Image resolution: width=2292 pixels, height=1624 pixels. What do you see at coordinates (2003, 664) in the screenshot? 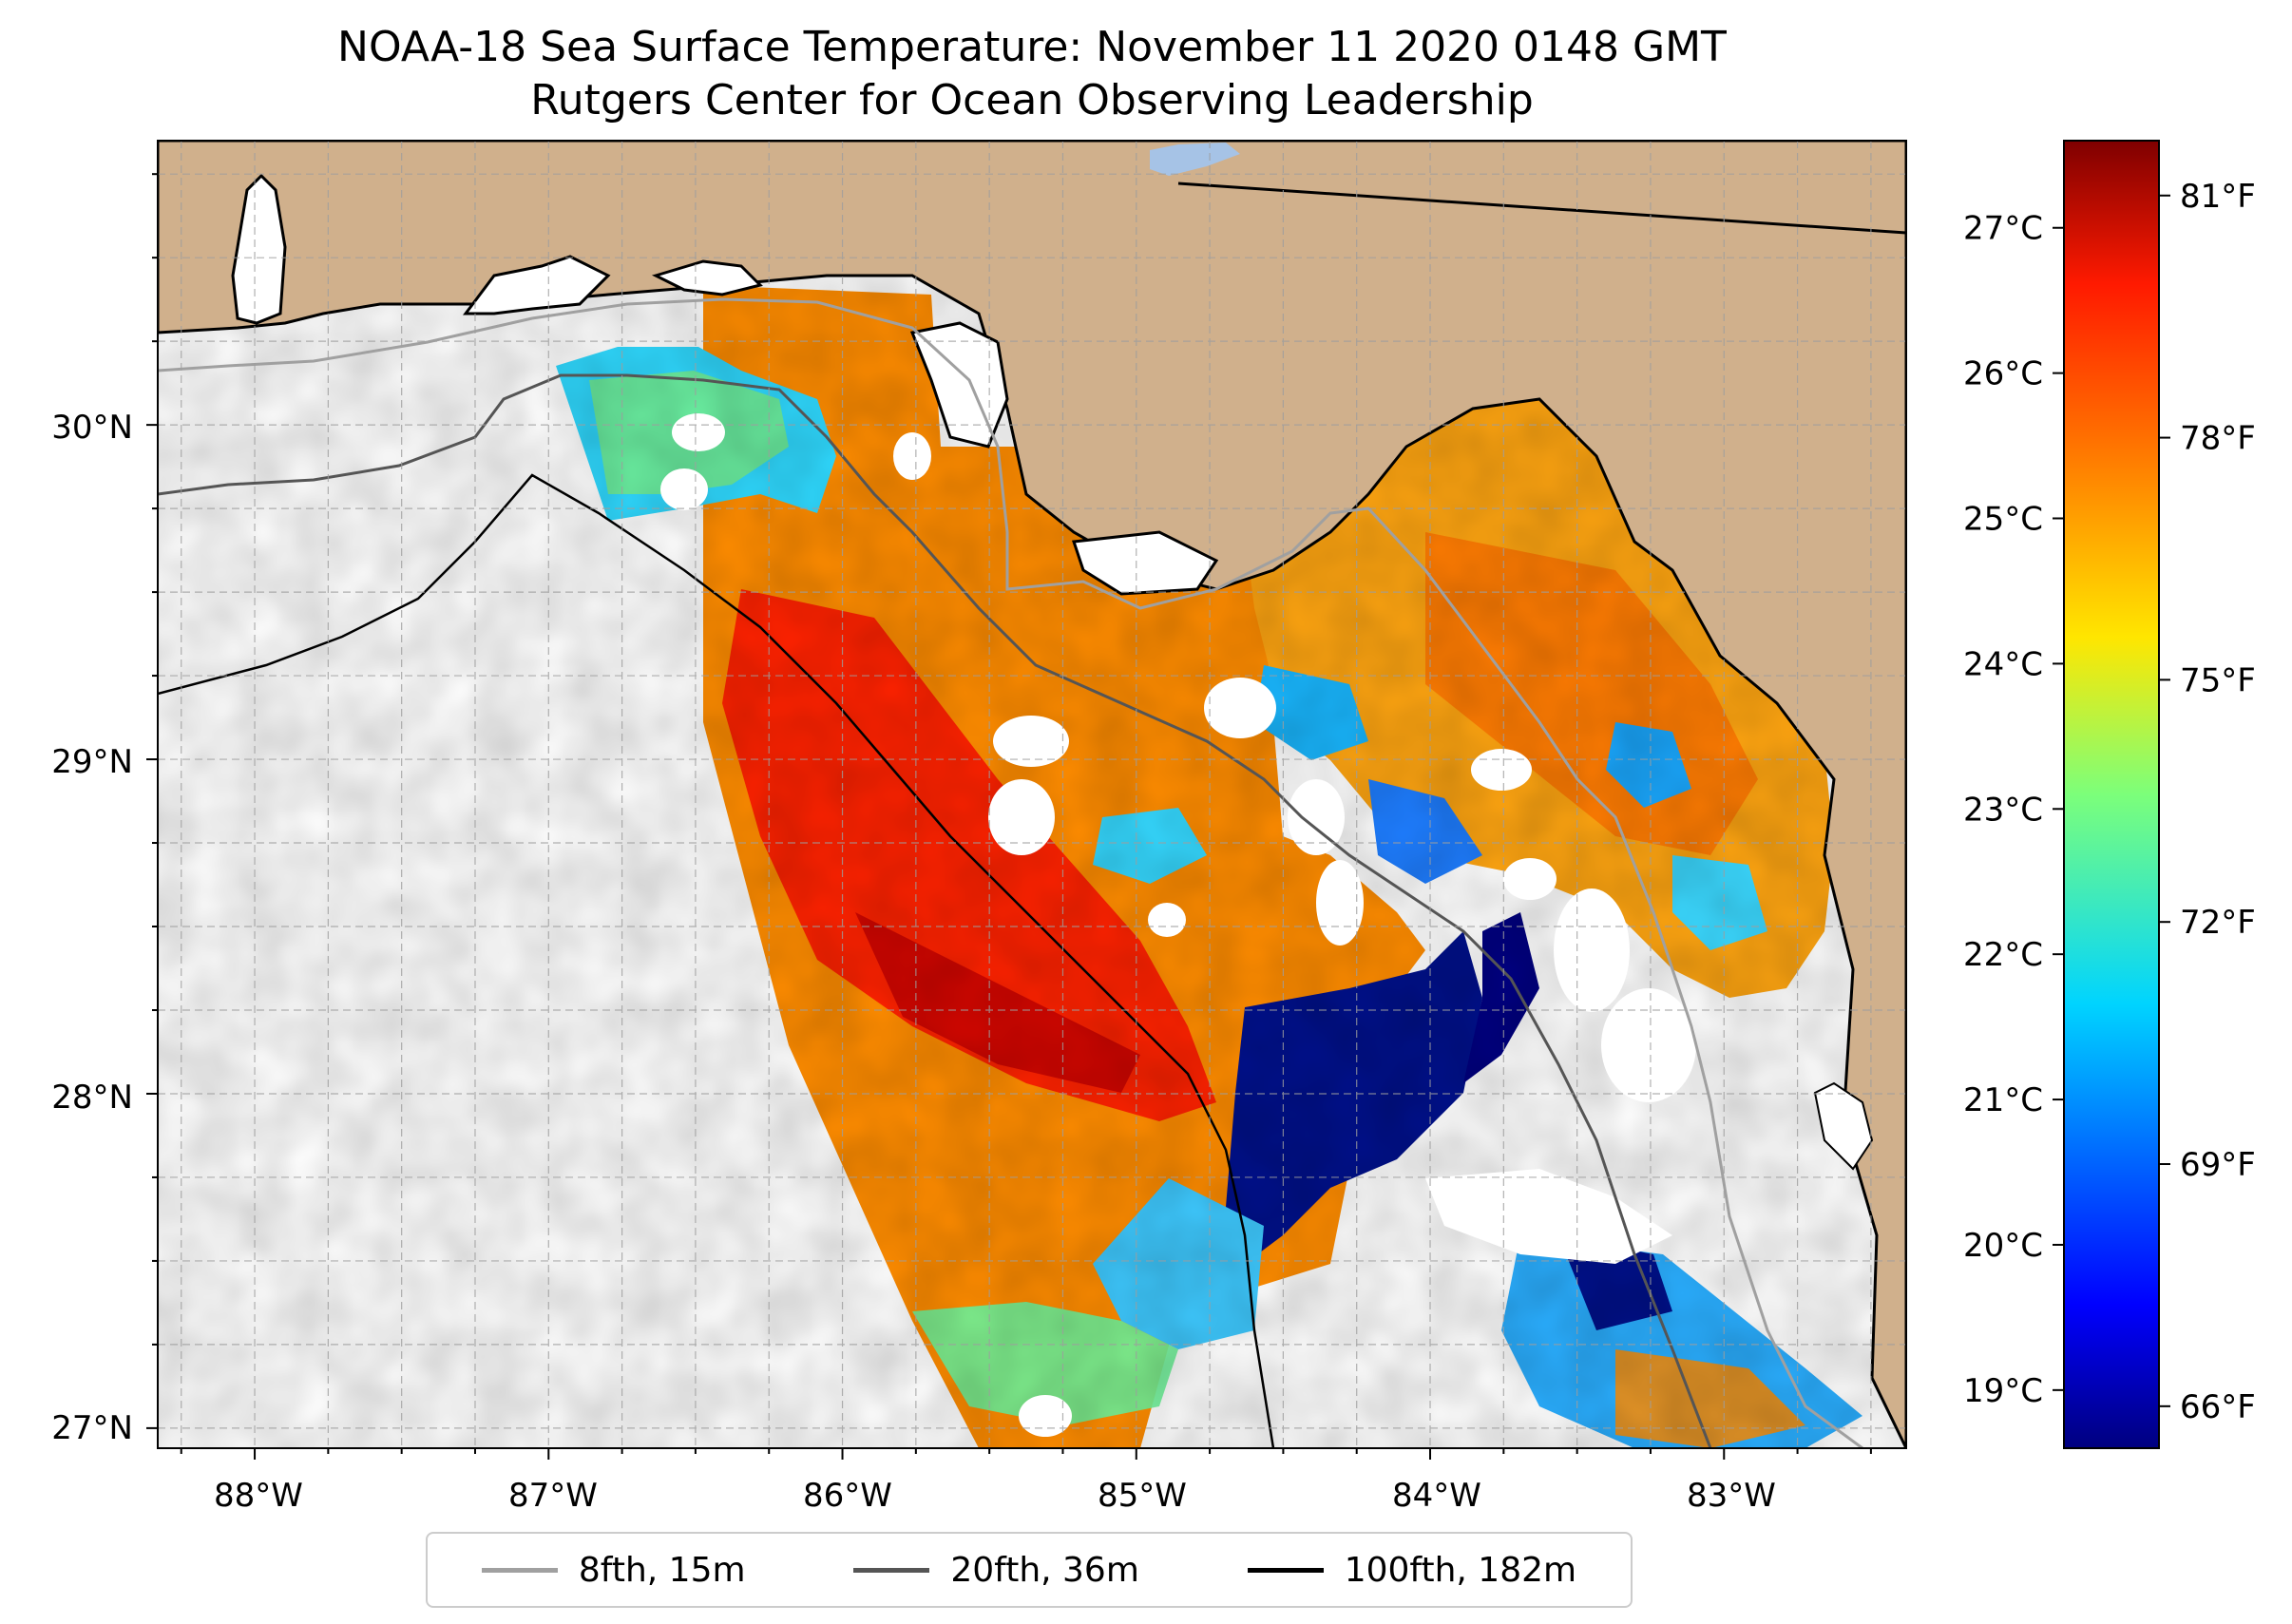
I see `colorbar-c-label: 24°C` at bounding box center [2003, 664].